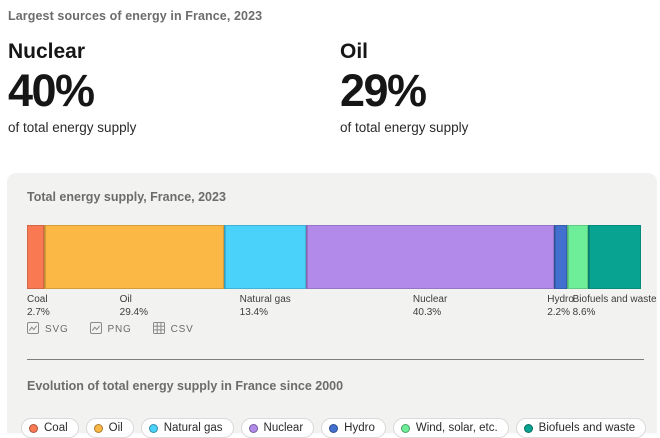 The height and width of the screenshot is (438, 660). Describe the element at coordinates (253, 428) in the screenshot. I see `legend-dot-nuclear` at that location.